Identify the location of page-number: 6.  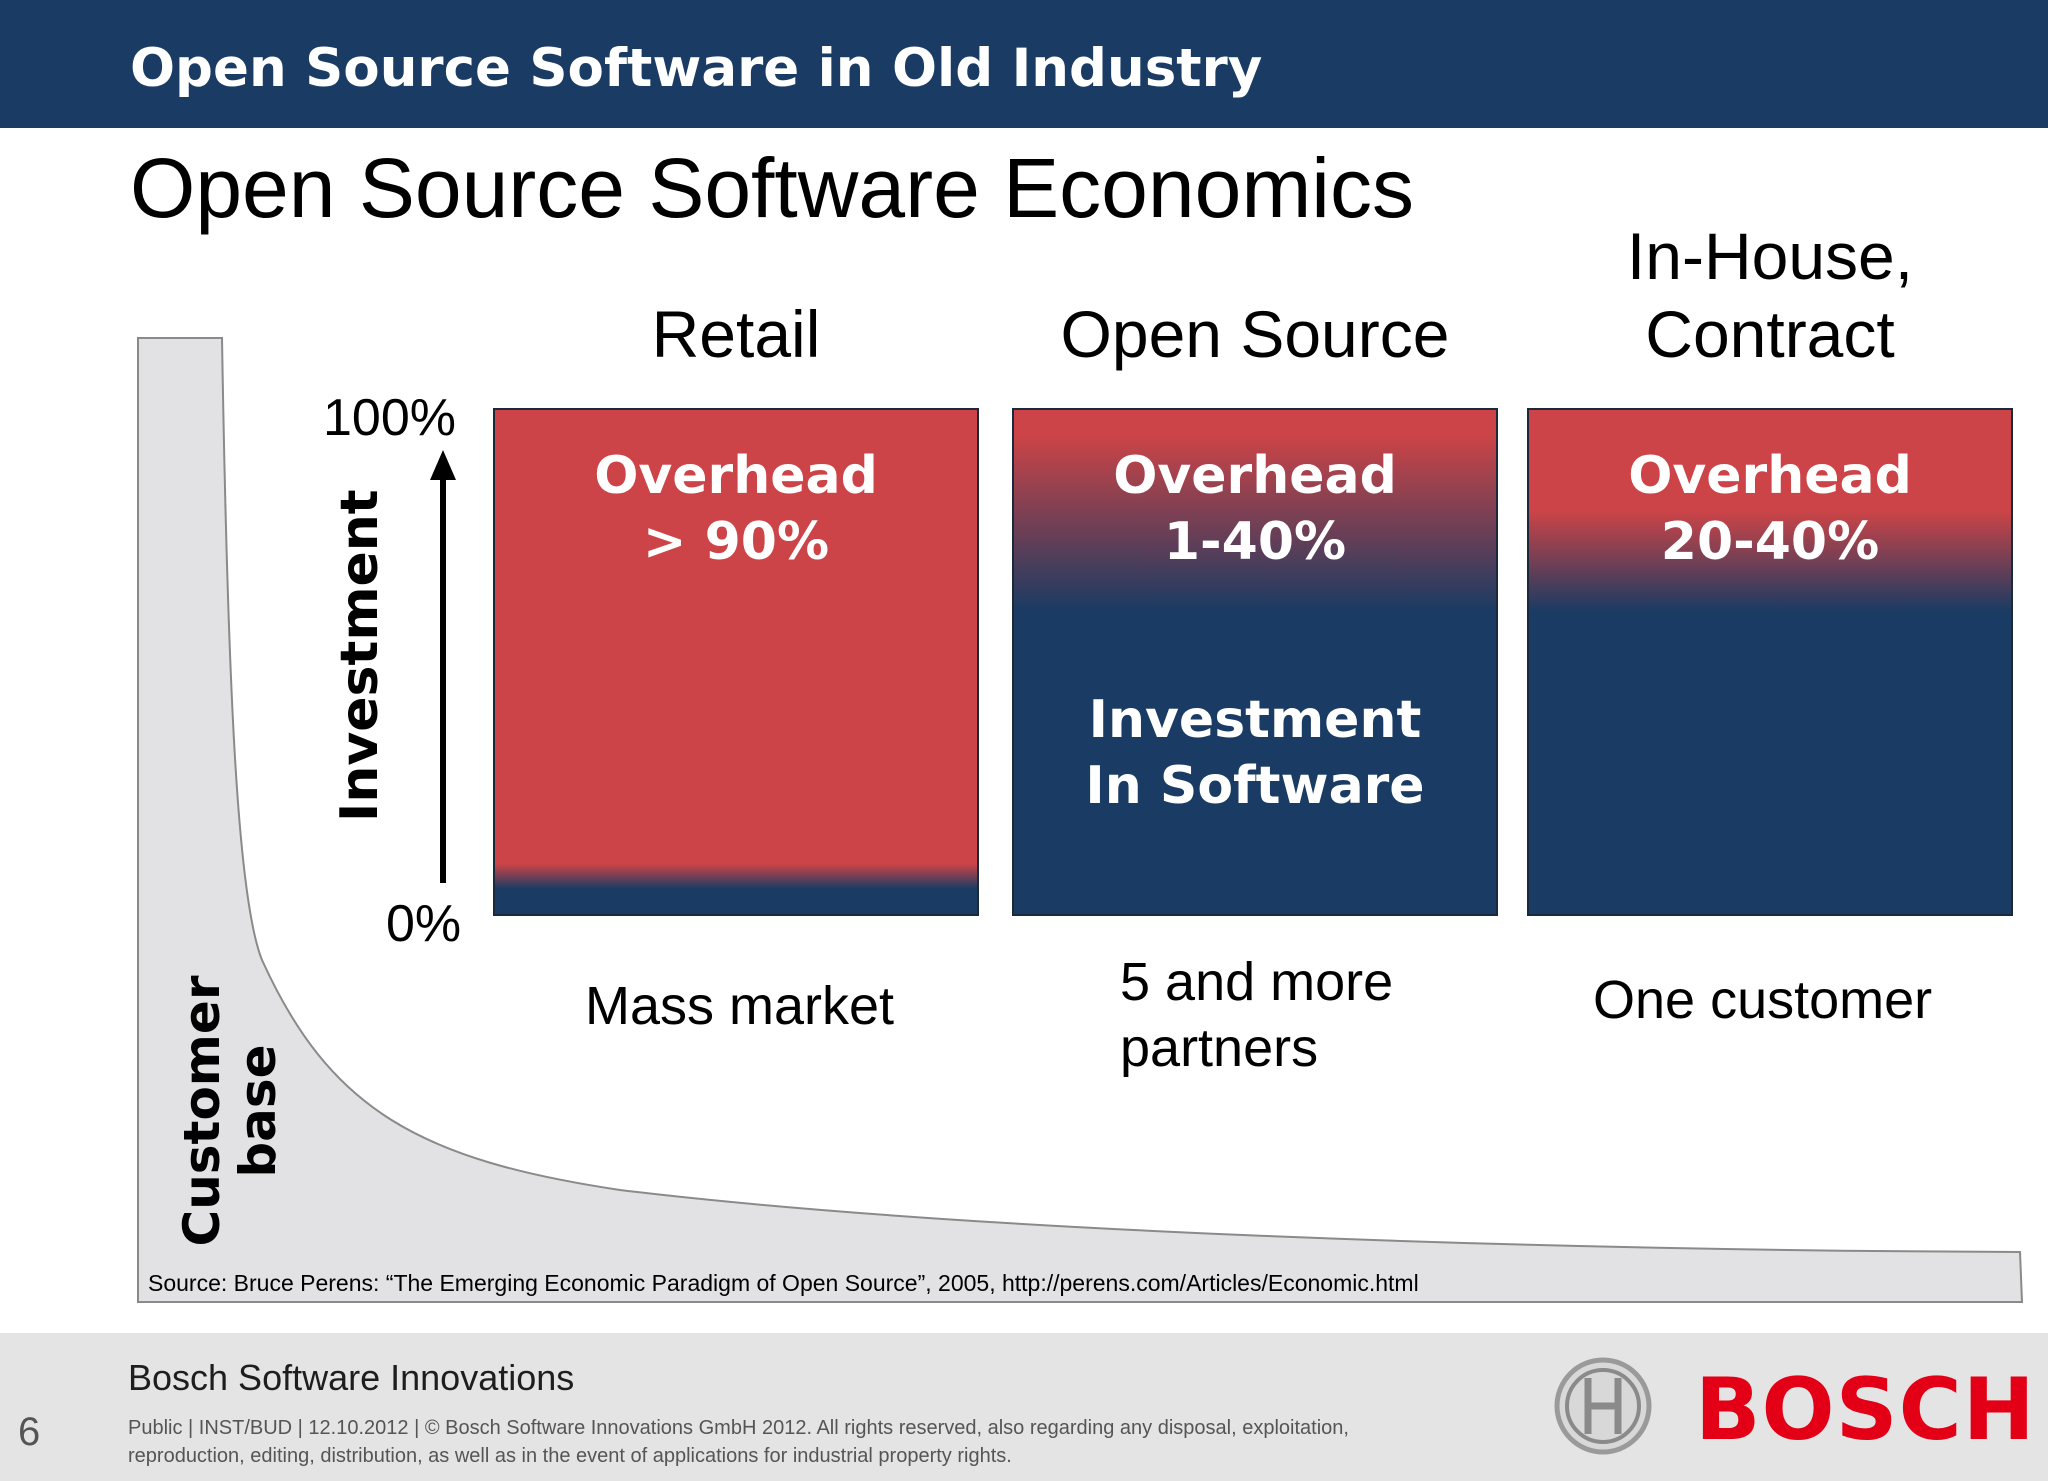
(29, 1432).